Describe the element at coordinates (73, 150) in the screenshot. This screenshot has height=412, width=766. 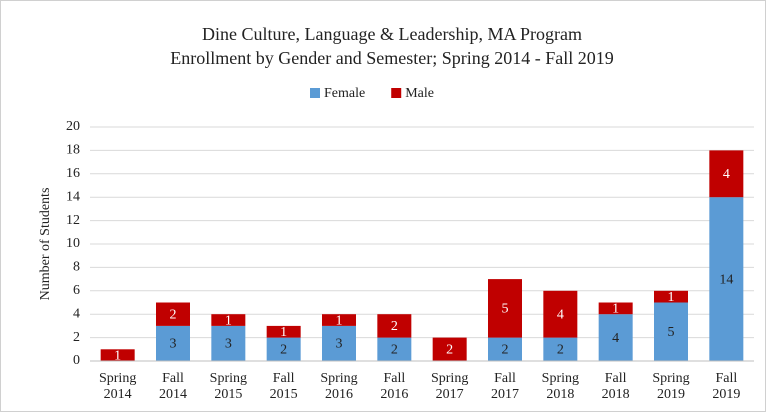
I see `y-tick-label: 18` at that location.